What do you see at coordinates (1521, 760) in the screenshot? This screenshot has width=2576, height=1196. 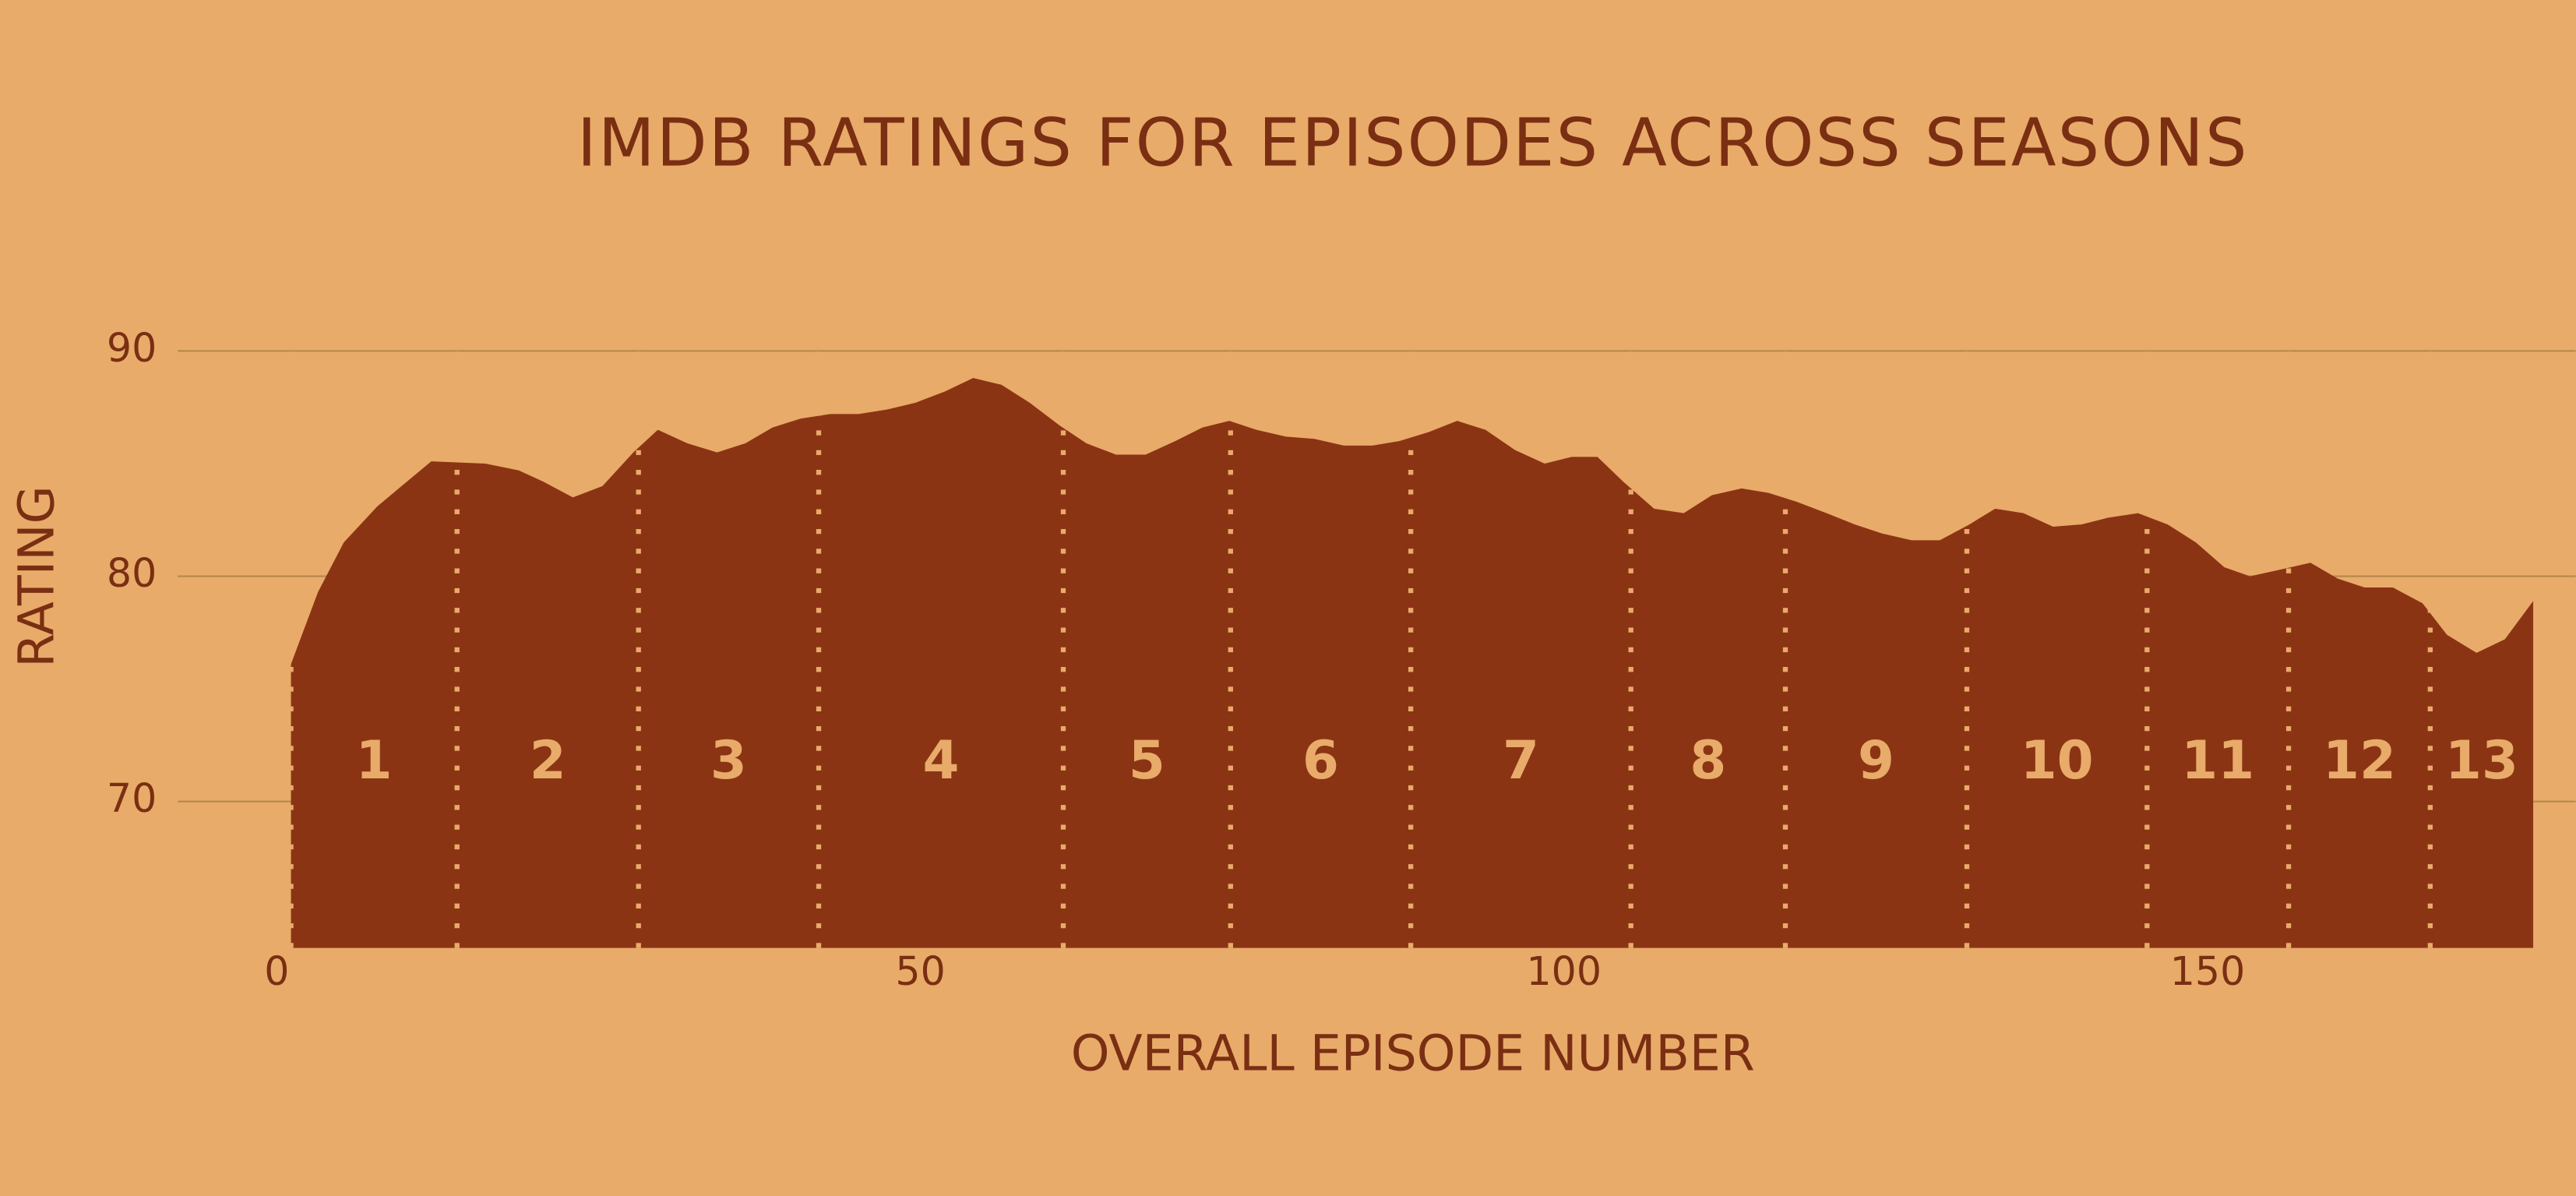 I see `season-label: 7` at bounding box center [1521, 760].